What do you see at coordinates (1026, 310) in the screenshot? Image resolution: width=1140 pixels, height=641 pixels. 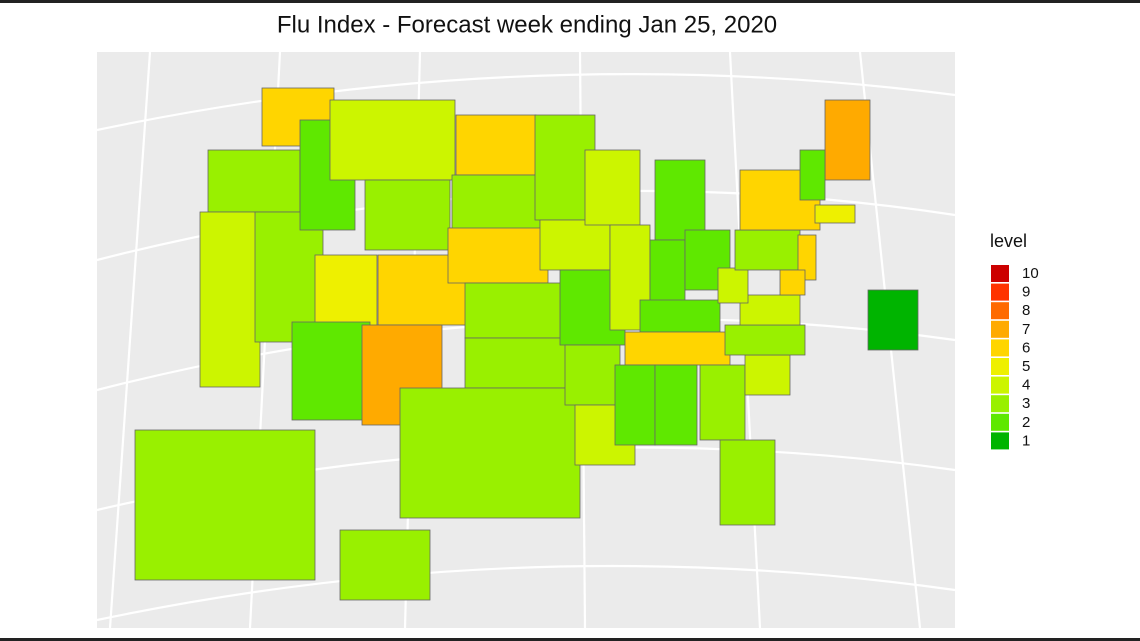 I see `legend-label: 8` at bounding box center [1026, 310].